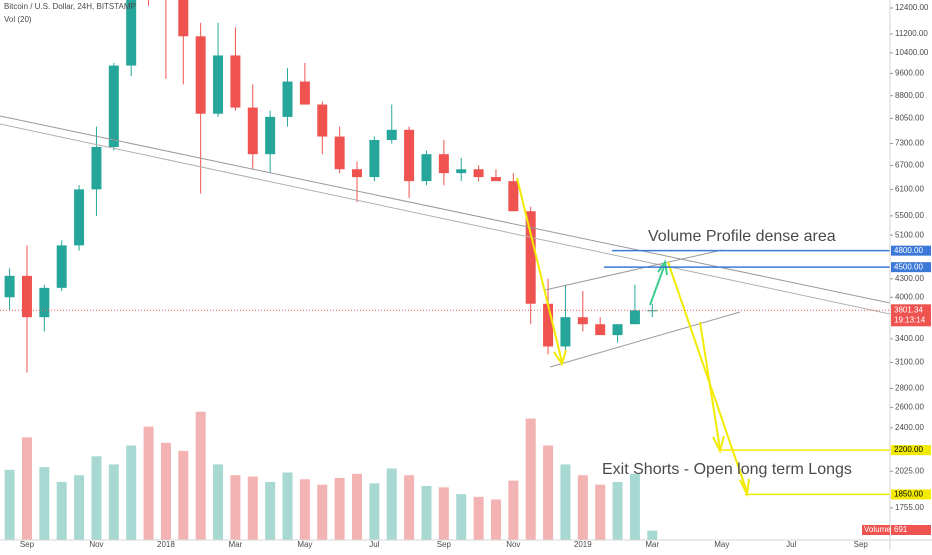  Describe the element at coordinates (909, 296) in the screenshot. I see `y-tick-label: 4000.00` at that location.